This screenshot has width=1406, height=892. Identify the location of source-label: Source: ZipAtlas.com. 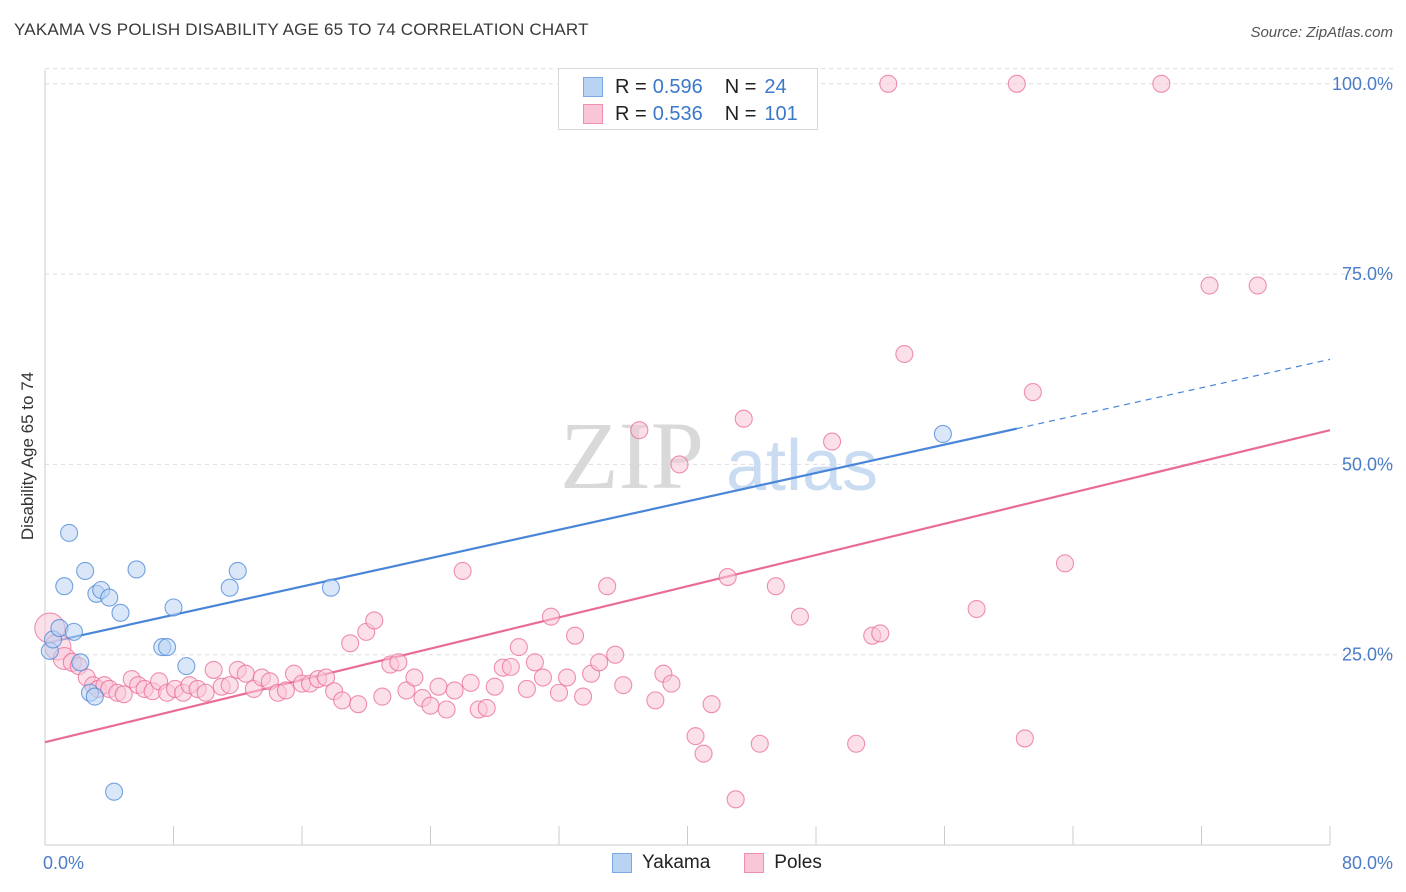
(1321, 32).